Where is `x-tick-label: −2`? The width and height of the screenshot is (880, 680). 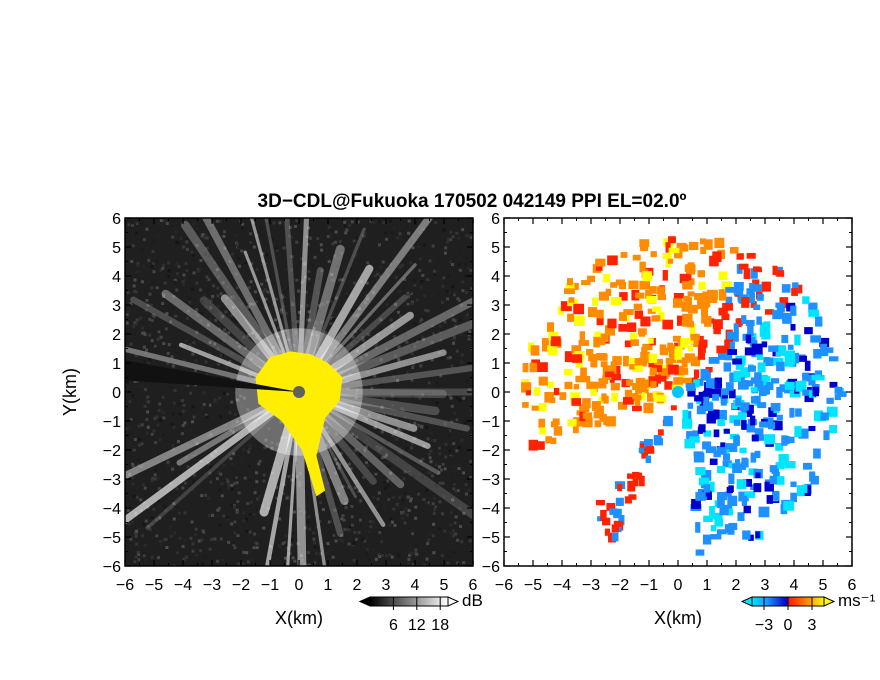
x-tick-label: −2 is located at coordinates (241, 585).